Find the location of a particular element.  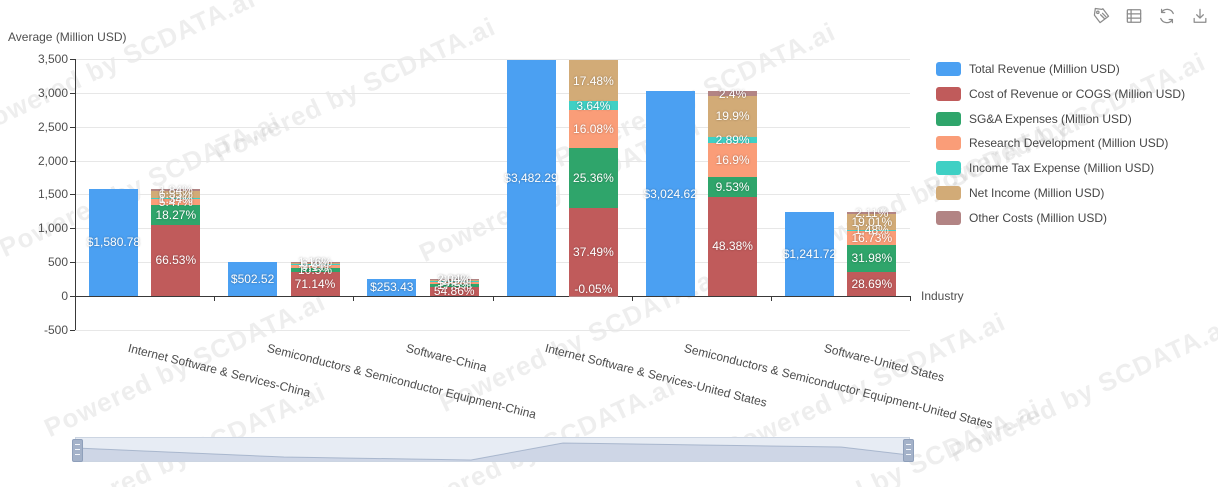

total-revenue-bar: $1,241.72 is located at coordinates (809, 253).